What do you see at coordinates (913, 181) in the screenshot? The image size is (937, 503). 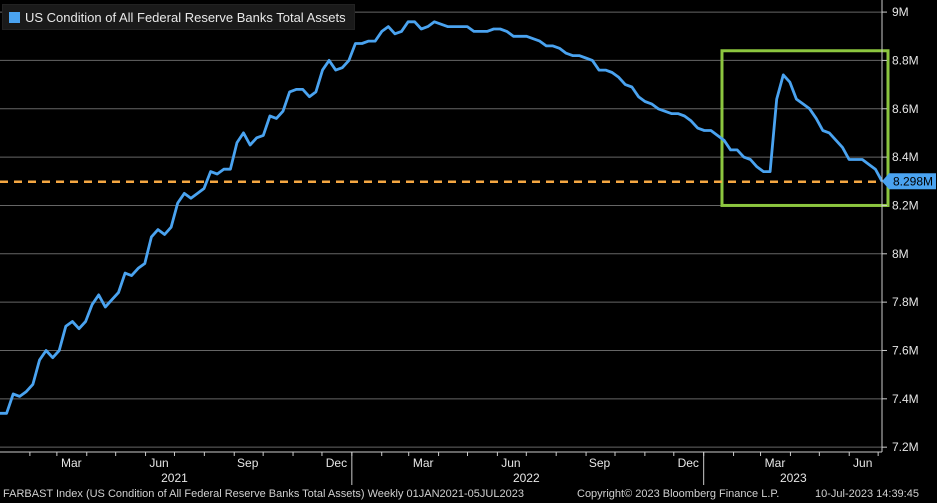 I see `last-value-label: 8.298M` at bounding box center [913, 181].